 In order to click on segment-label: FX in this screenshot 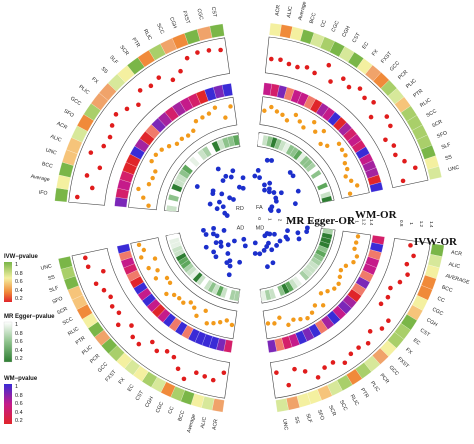, I will do `click(122, 380)`.